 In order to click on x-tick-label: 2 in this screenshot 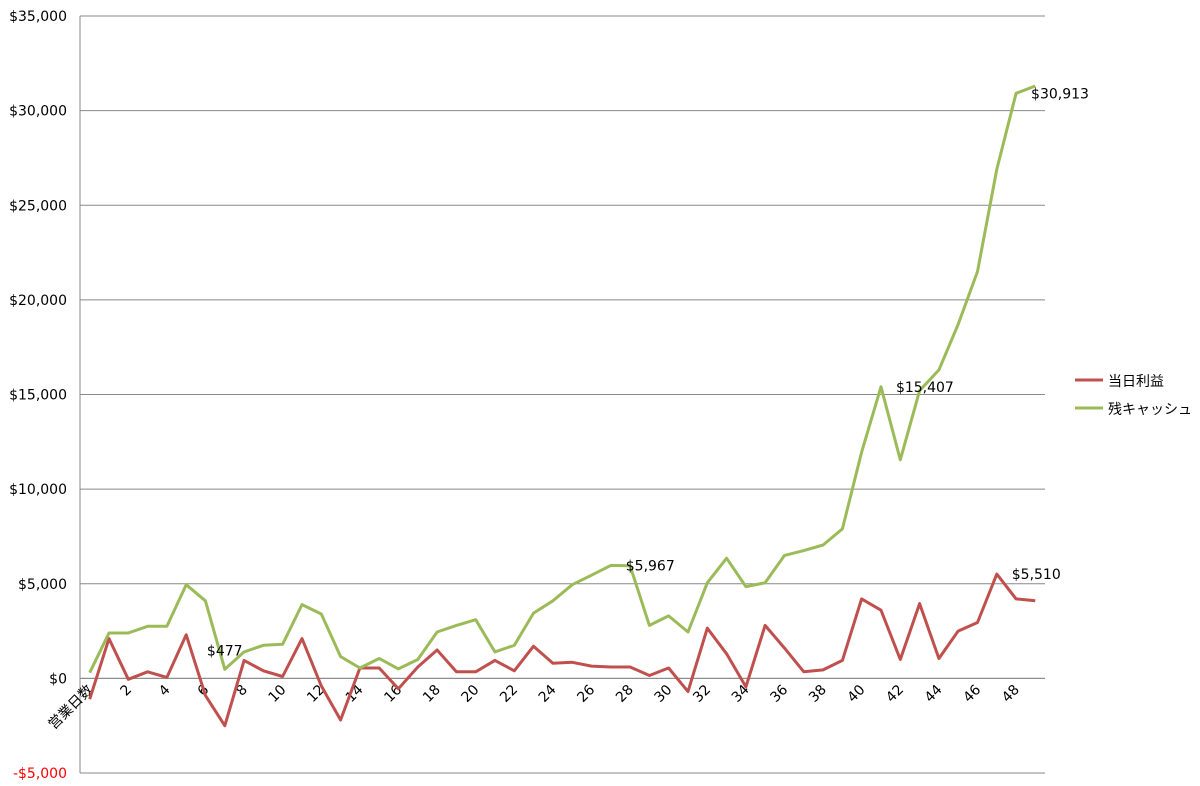, I will do `click(126, 691)`.